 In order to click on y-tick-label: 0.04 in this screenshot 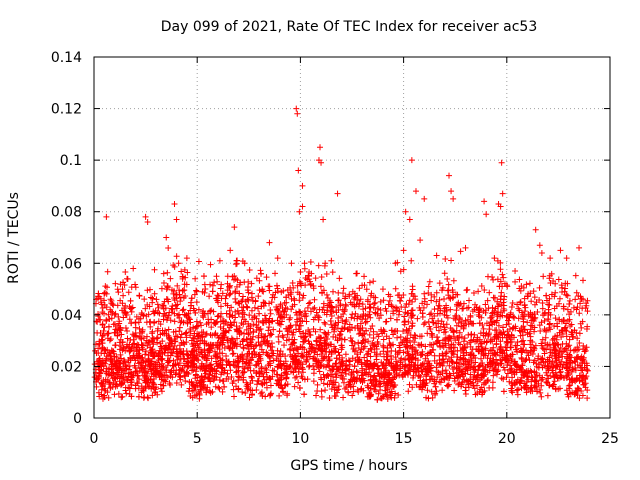, I will do `click(66, 316)`.